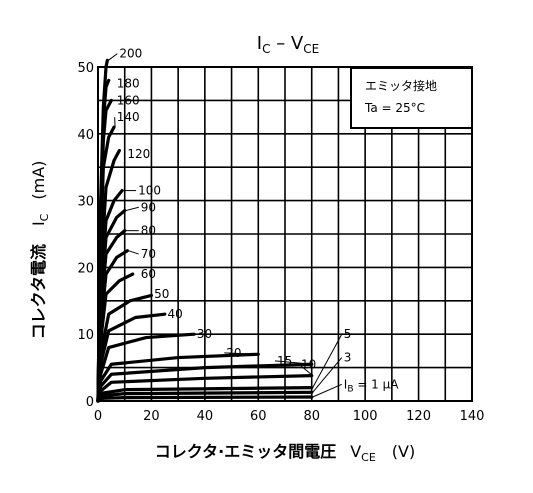  Describe the element at coordinates (98, 416) in the screenshot. I see `x-tick-label: 0` at that location.